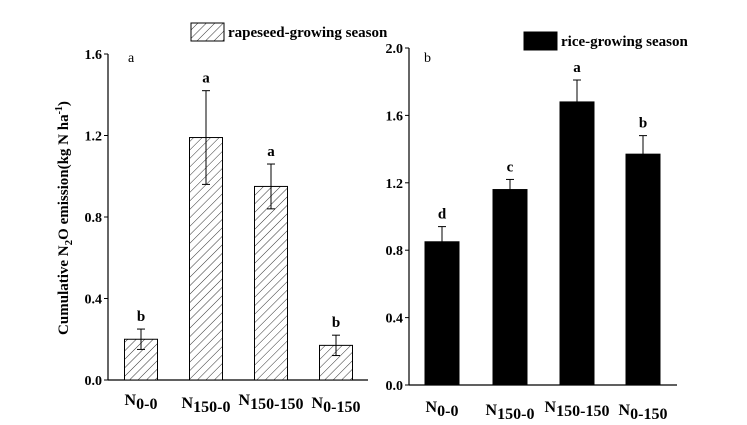  What do you see at coordinates (308, 33) in the screenshot?
I see `legend-label: rapeseed-growing season` at bounding box center [308, 33].